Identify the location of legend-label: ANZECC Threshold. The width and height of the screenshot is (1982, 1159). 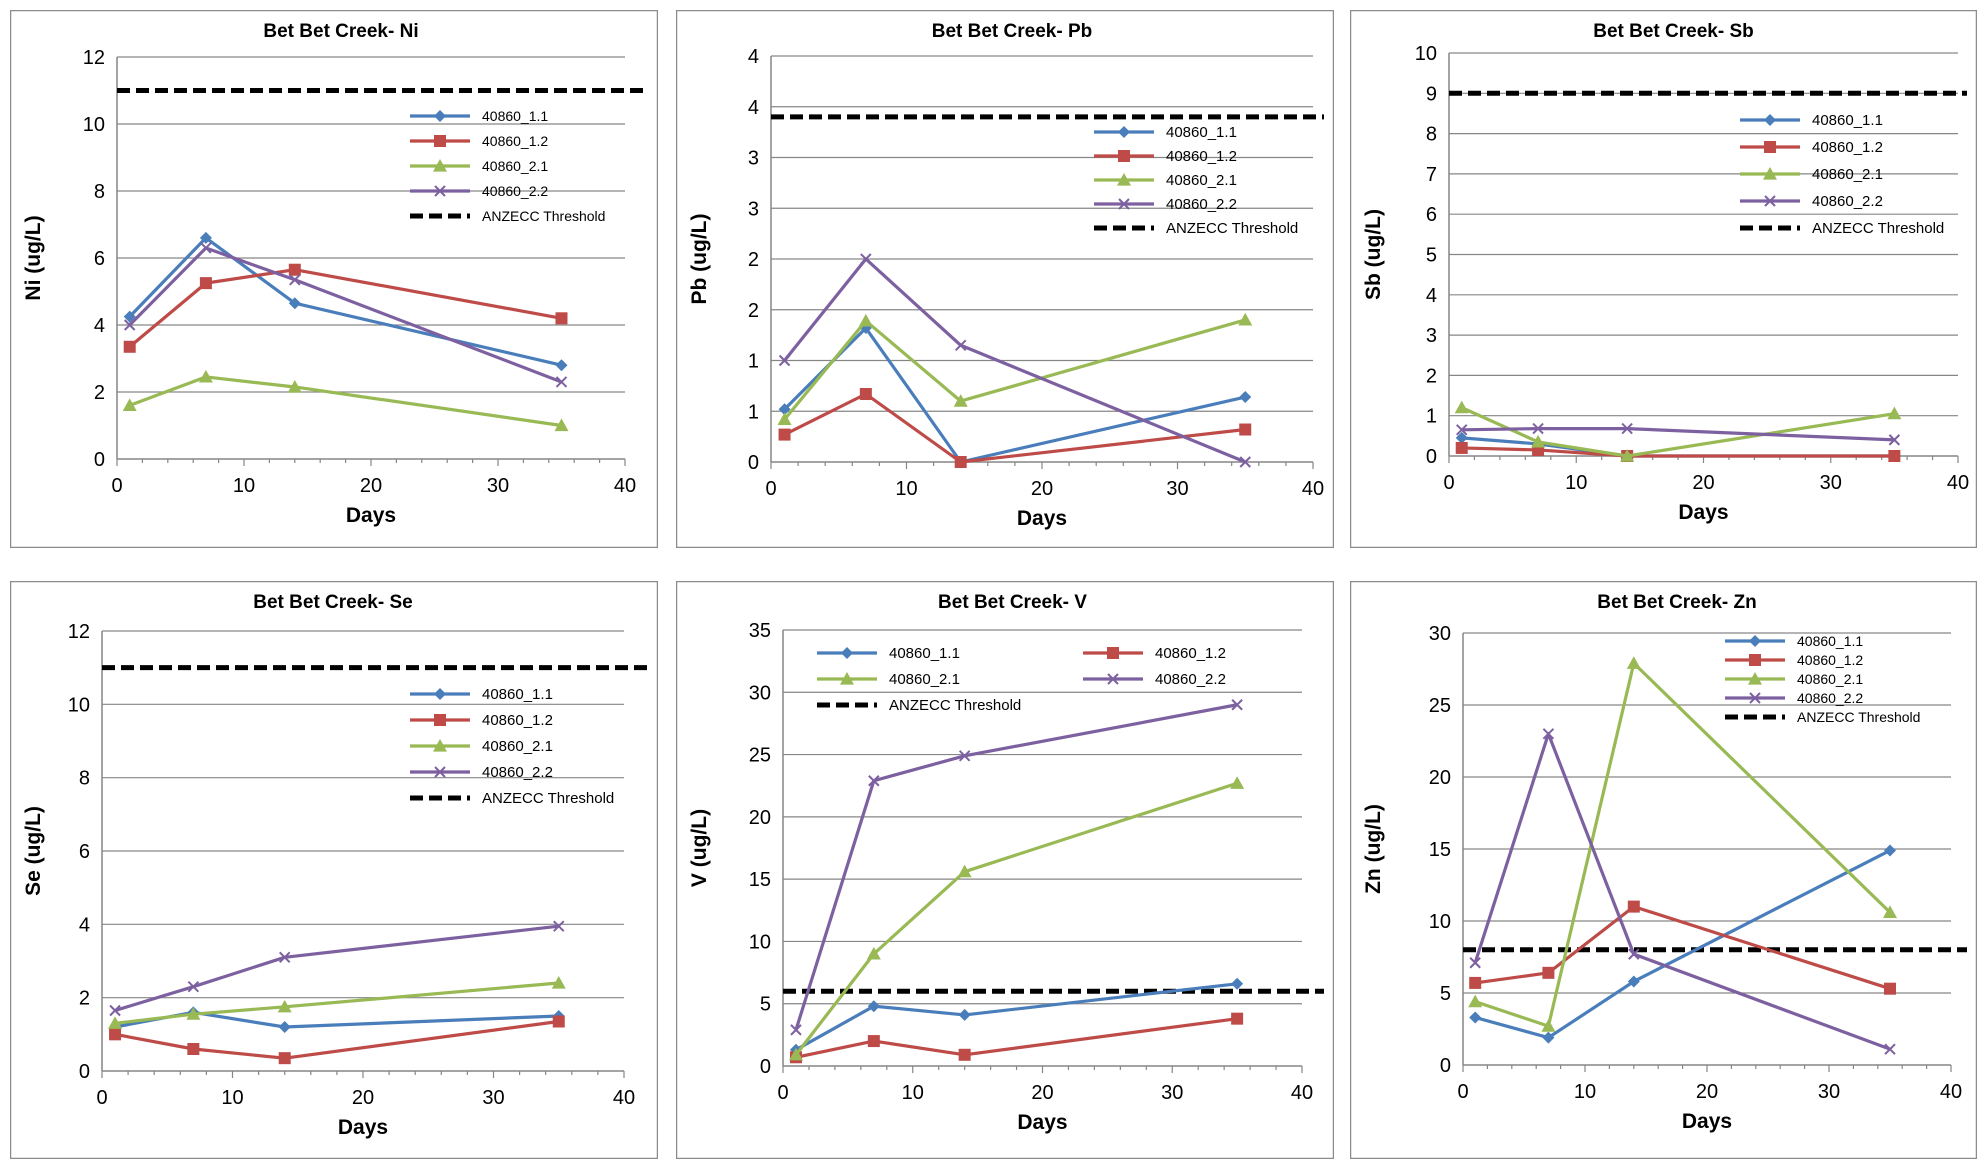
(955, 705).